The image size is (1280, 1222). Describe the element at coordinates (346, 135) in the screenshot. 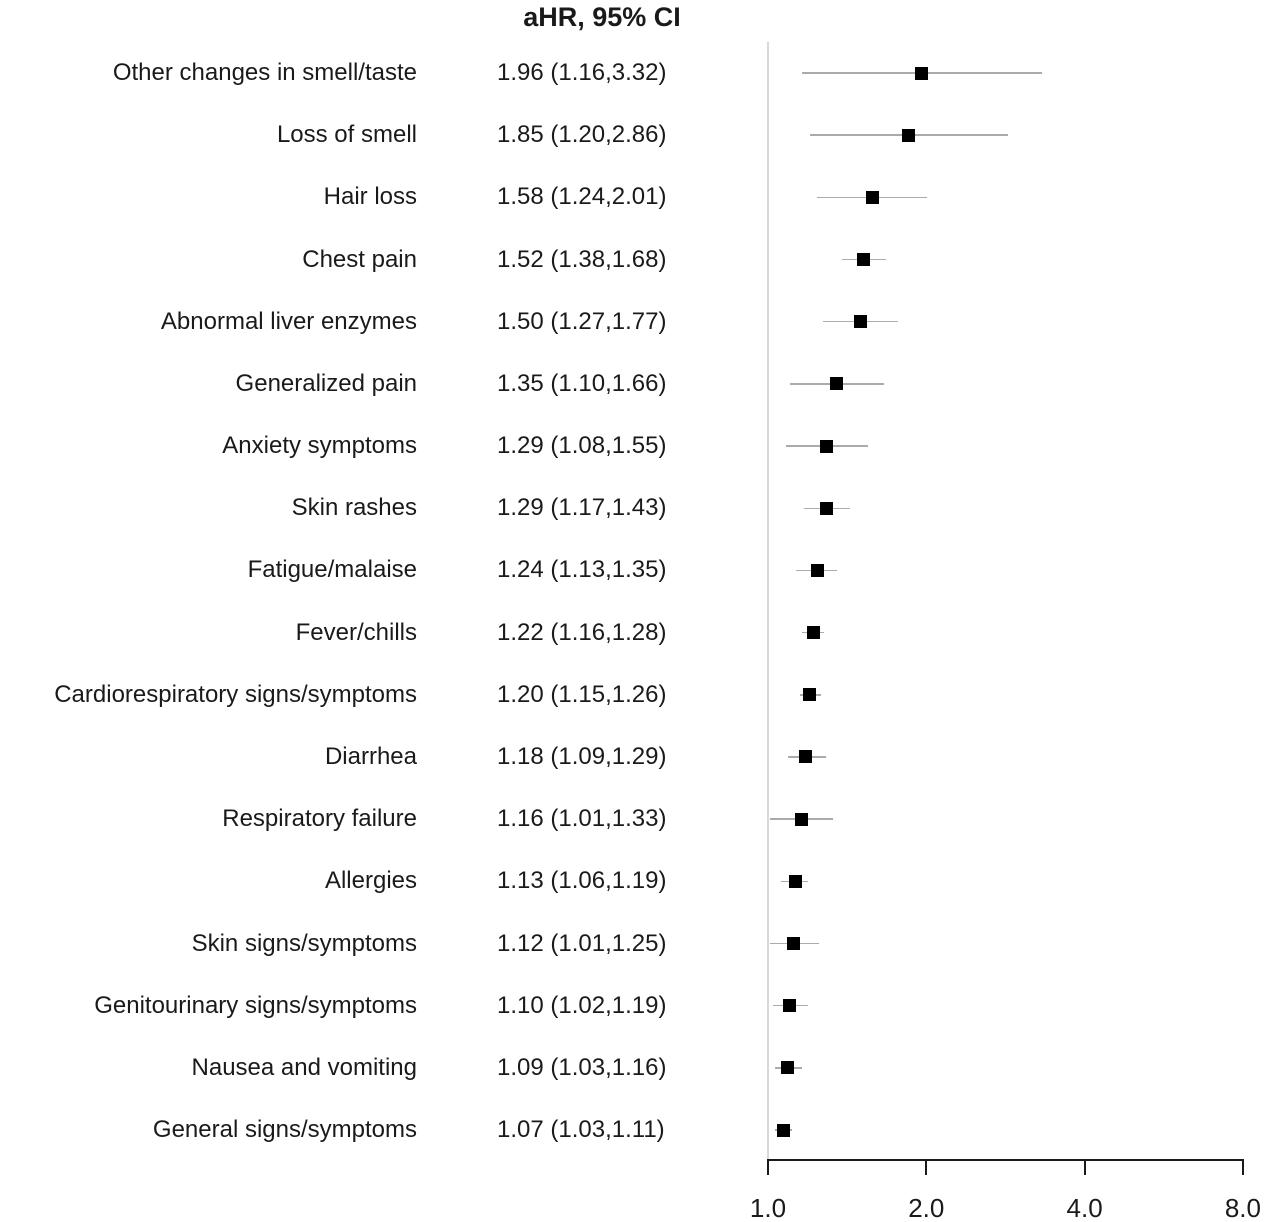

I see `row-label: Loss of smell` at that location.